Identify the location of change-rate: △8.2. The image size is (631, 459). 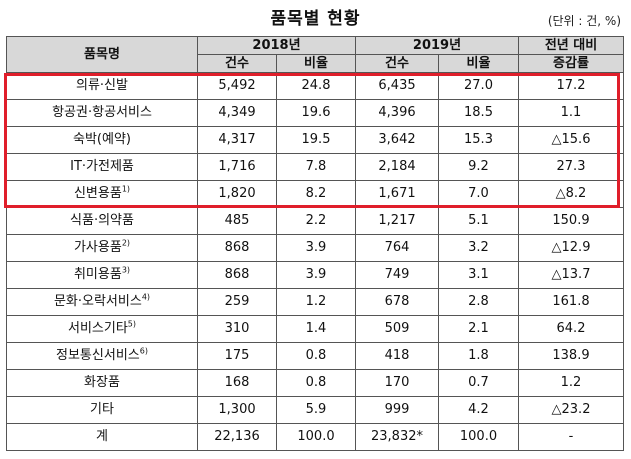
(571, 194).